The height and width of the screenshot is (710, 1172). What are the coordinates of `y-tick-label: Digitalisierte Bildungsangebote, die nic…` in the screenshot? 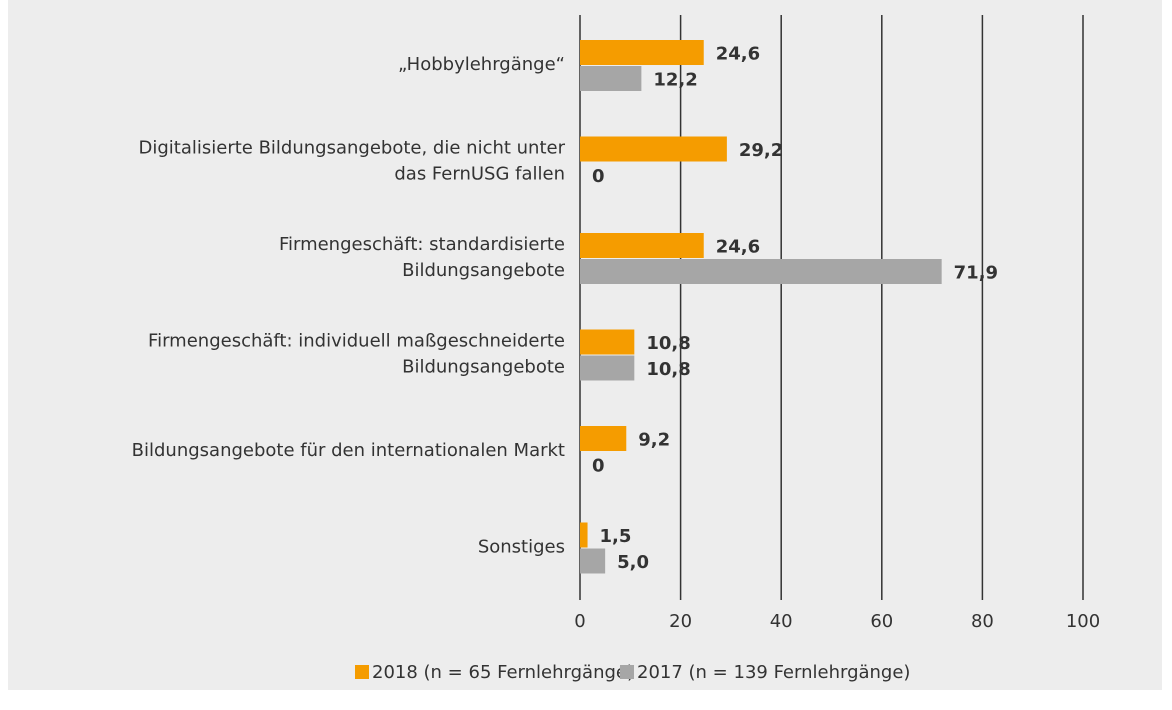 It's located at (352, 161).